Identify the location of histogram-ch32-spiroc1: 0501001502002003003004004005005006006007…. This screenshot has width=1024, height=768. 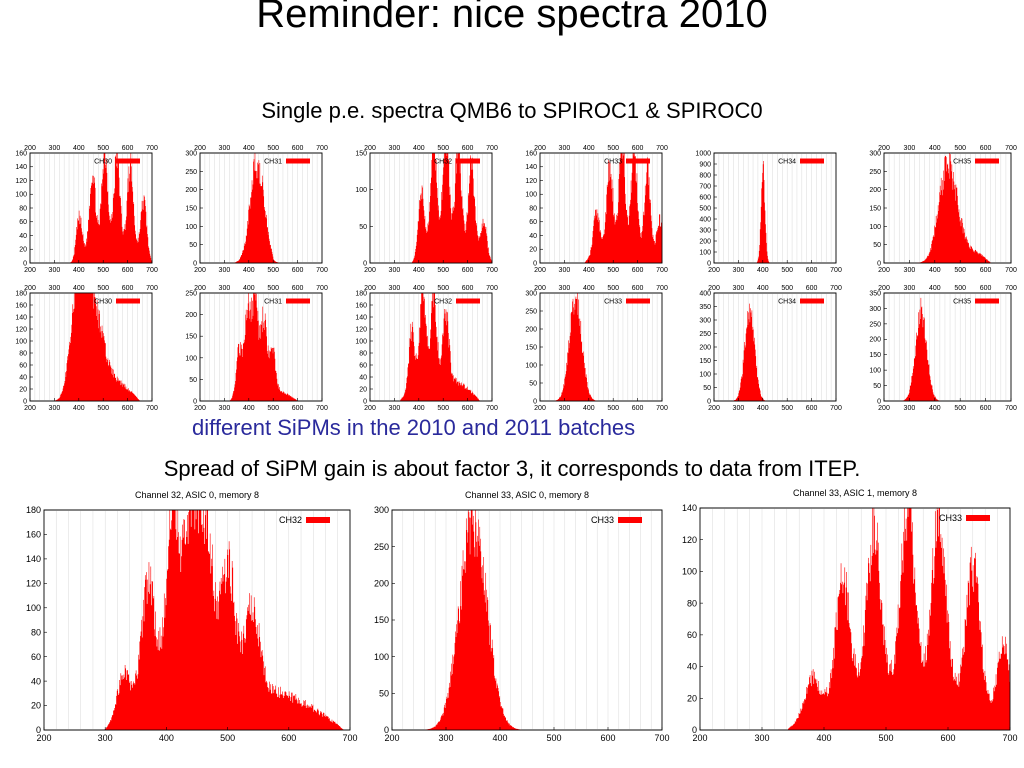
(426, 209).